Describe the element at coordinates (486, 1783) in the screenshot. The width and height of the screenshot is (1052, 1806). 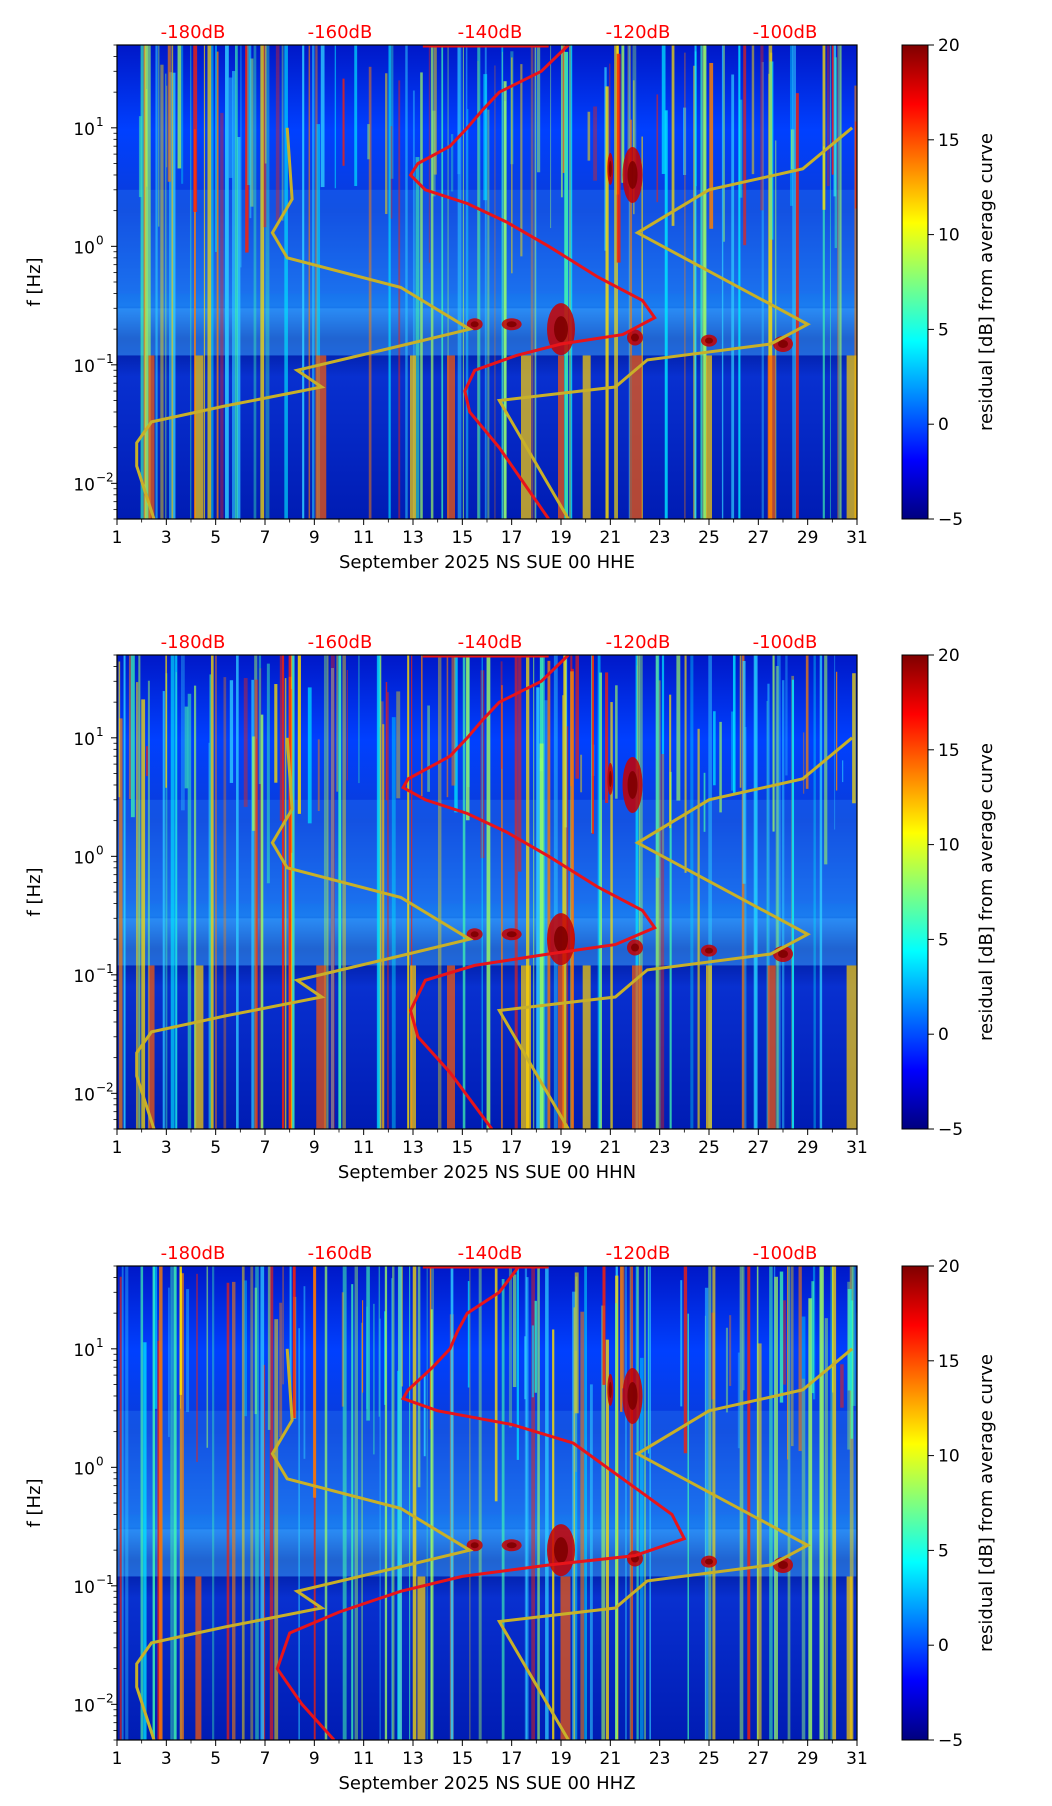
I see `x-axis-label: September 2025 NS SUE 00 HHZ` at that location.